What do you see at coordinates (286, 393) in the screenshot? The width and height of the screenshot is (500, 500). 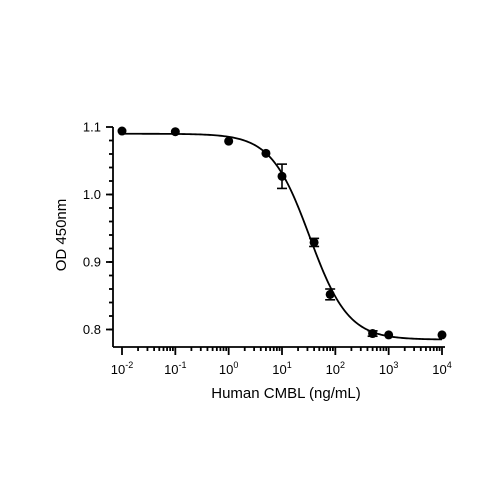 I see `x-axis-title: Human CMBL (ng/mL)` at bounding box center [286, 393].